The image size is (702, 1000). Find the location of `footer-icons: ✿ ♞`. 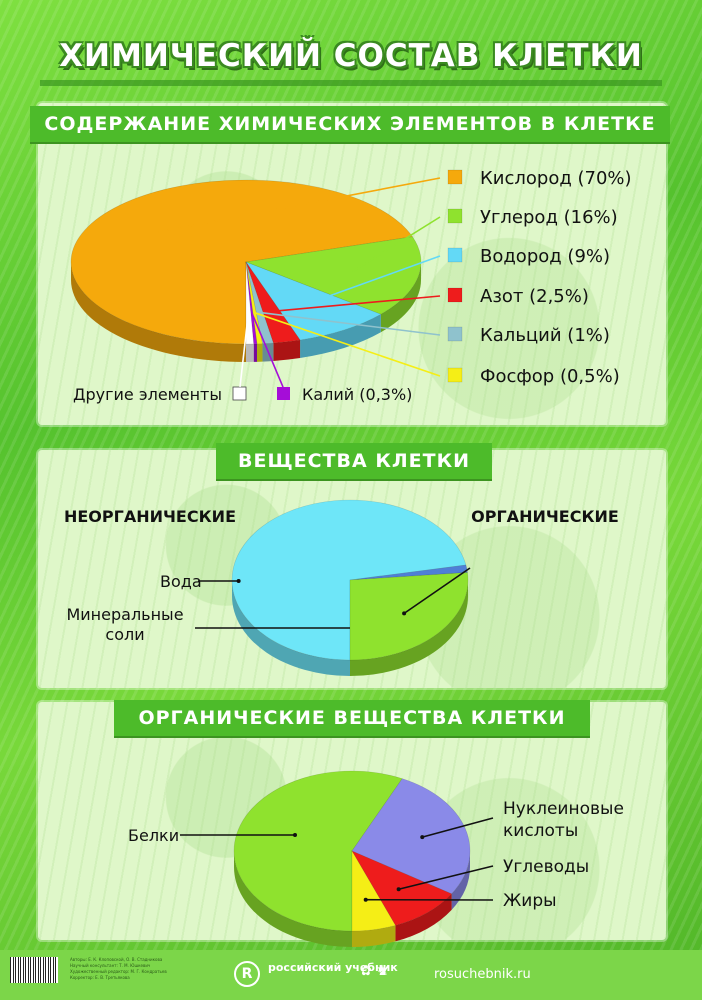

footer-icons: ✿ ♞ is located at coordinates (374, 971).